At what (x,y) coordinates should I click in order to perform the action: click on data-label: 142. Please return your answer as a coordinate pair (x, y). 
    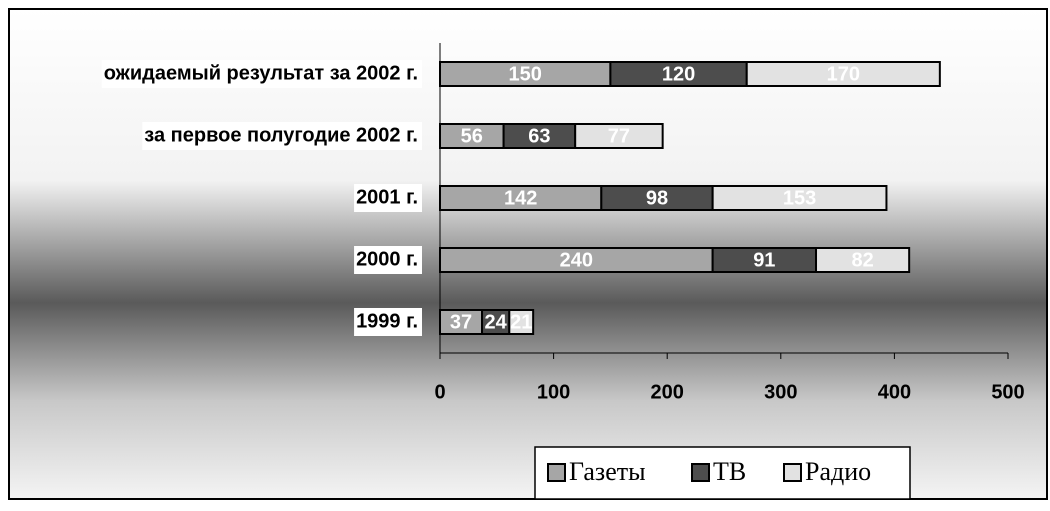
    Looking at the image, I should click on (520, 198).